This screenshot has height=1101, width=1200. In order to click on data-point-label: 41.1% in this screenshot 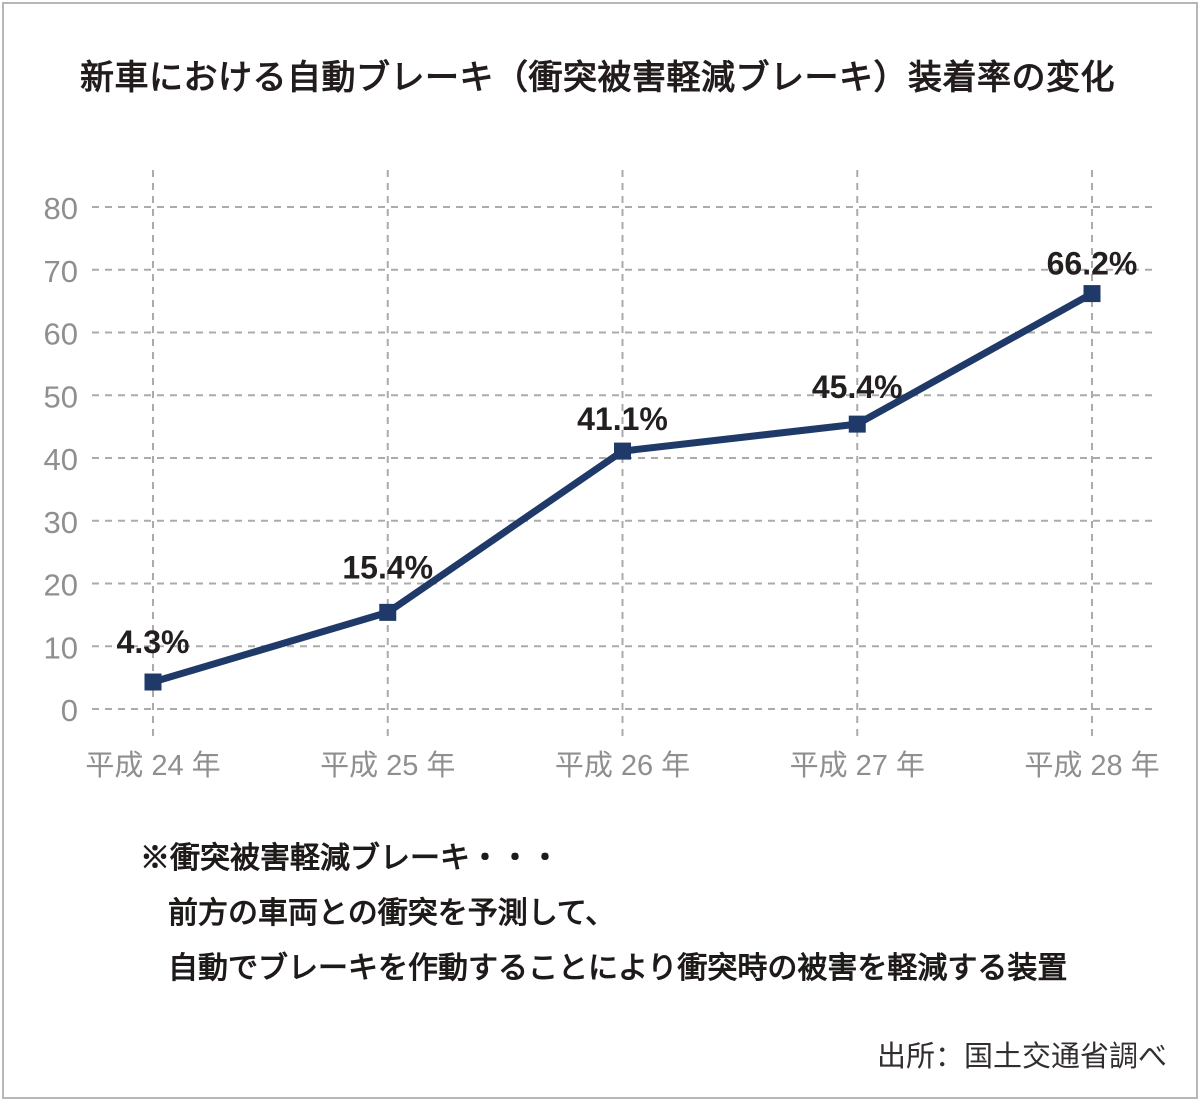, I will do `click(622, 419)`.